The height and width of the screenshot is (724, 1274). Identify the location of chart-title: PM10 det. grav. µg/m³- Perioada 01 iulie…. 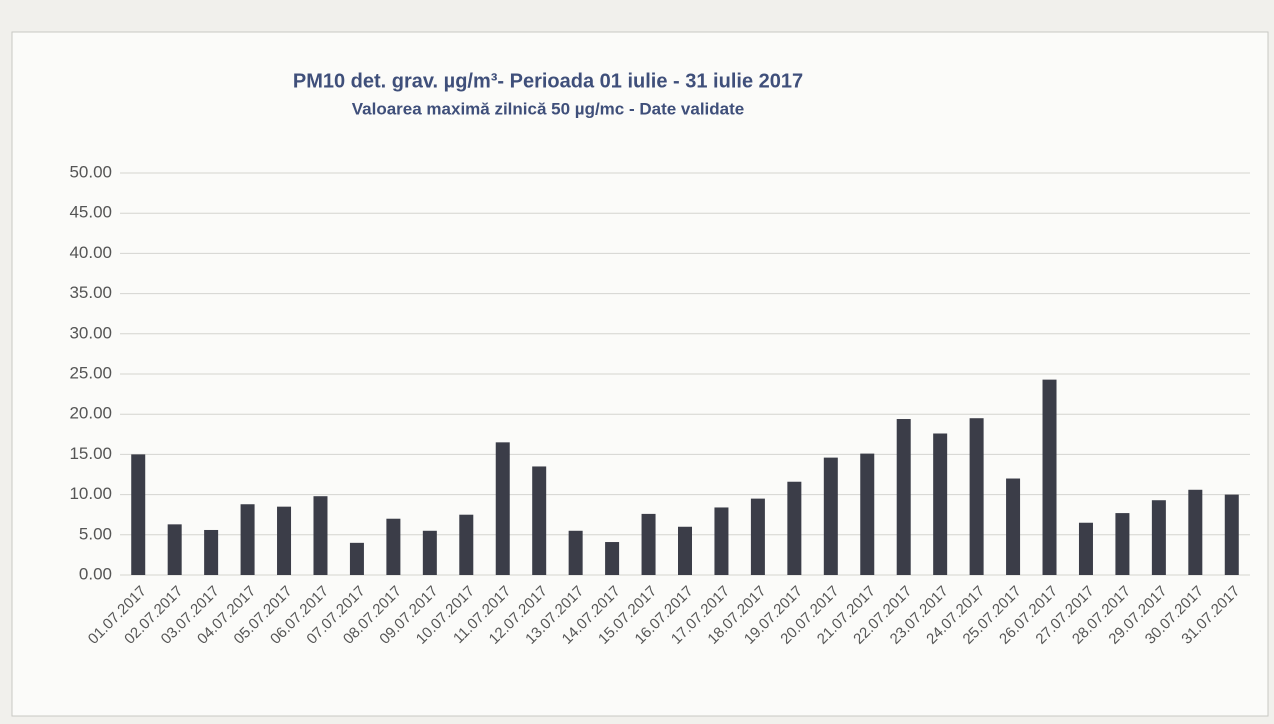
(548, 81).